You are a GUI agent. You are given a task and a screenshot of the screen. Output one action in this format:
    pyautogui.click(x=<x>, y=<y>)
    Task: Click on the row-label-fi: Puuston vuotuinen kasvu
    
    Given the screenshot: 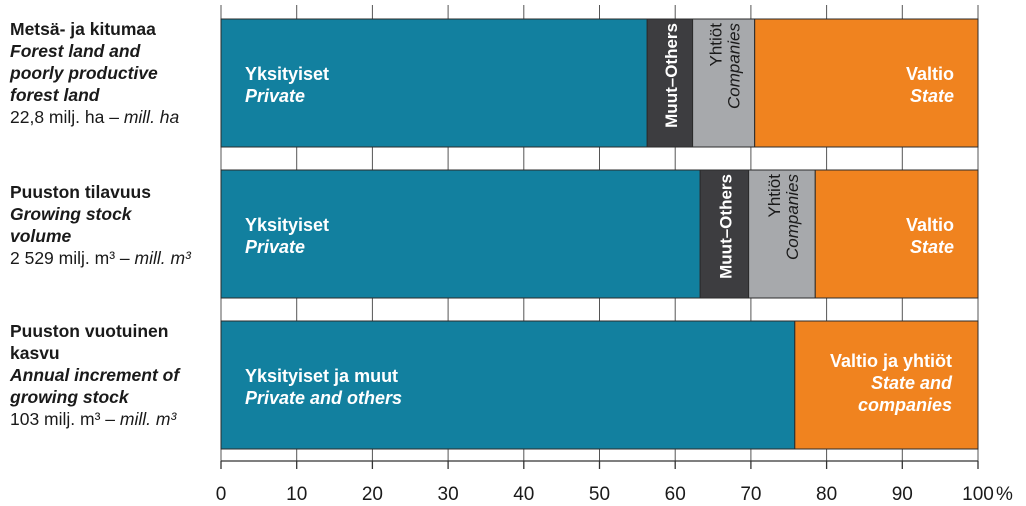 What is the action you would take?
    pyautogui.click(x=89, y=342)
    